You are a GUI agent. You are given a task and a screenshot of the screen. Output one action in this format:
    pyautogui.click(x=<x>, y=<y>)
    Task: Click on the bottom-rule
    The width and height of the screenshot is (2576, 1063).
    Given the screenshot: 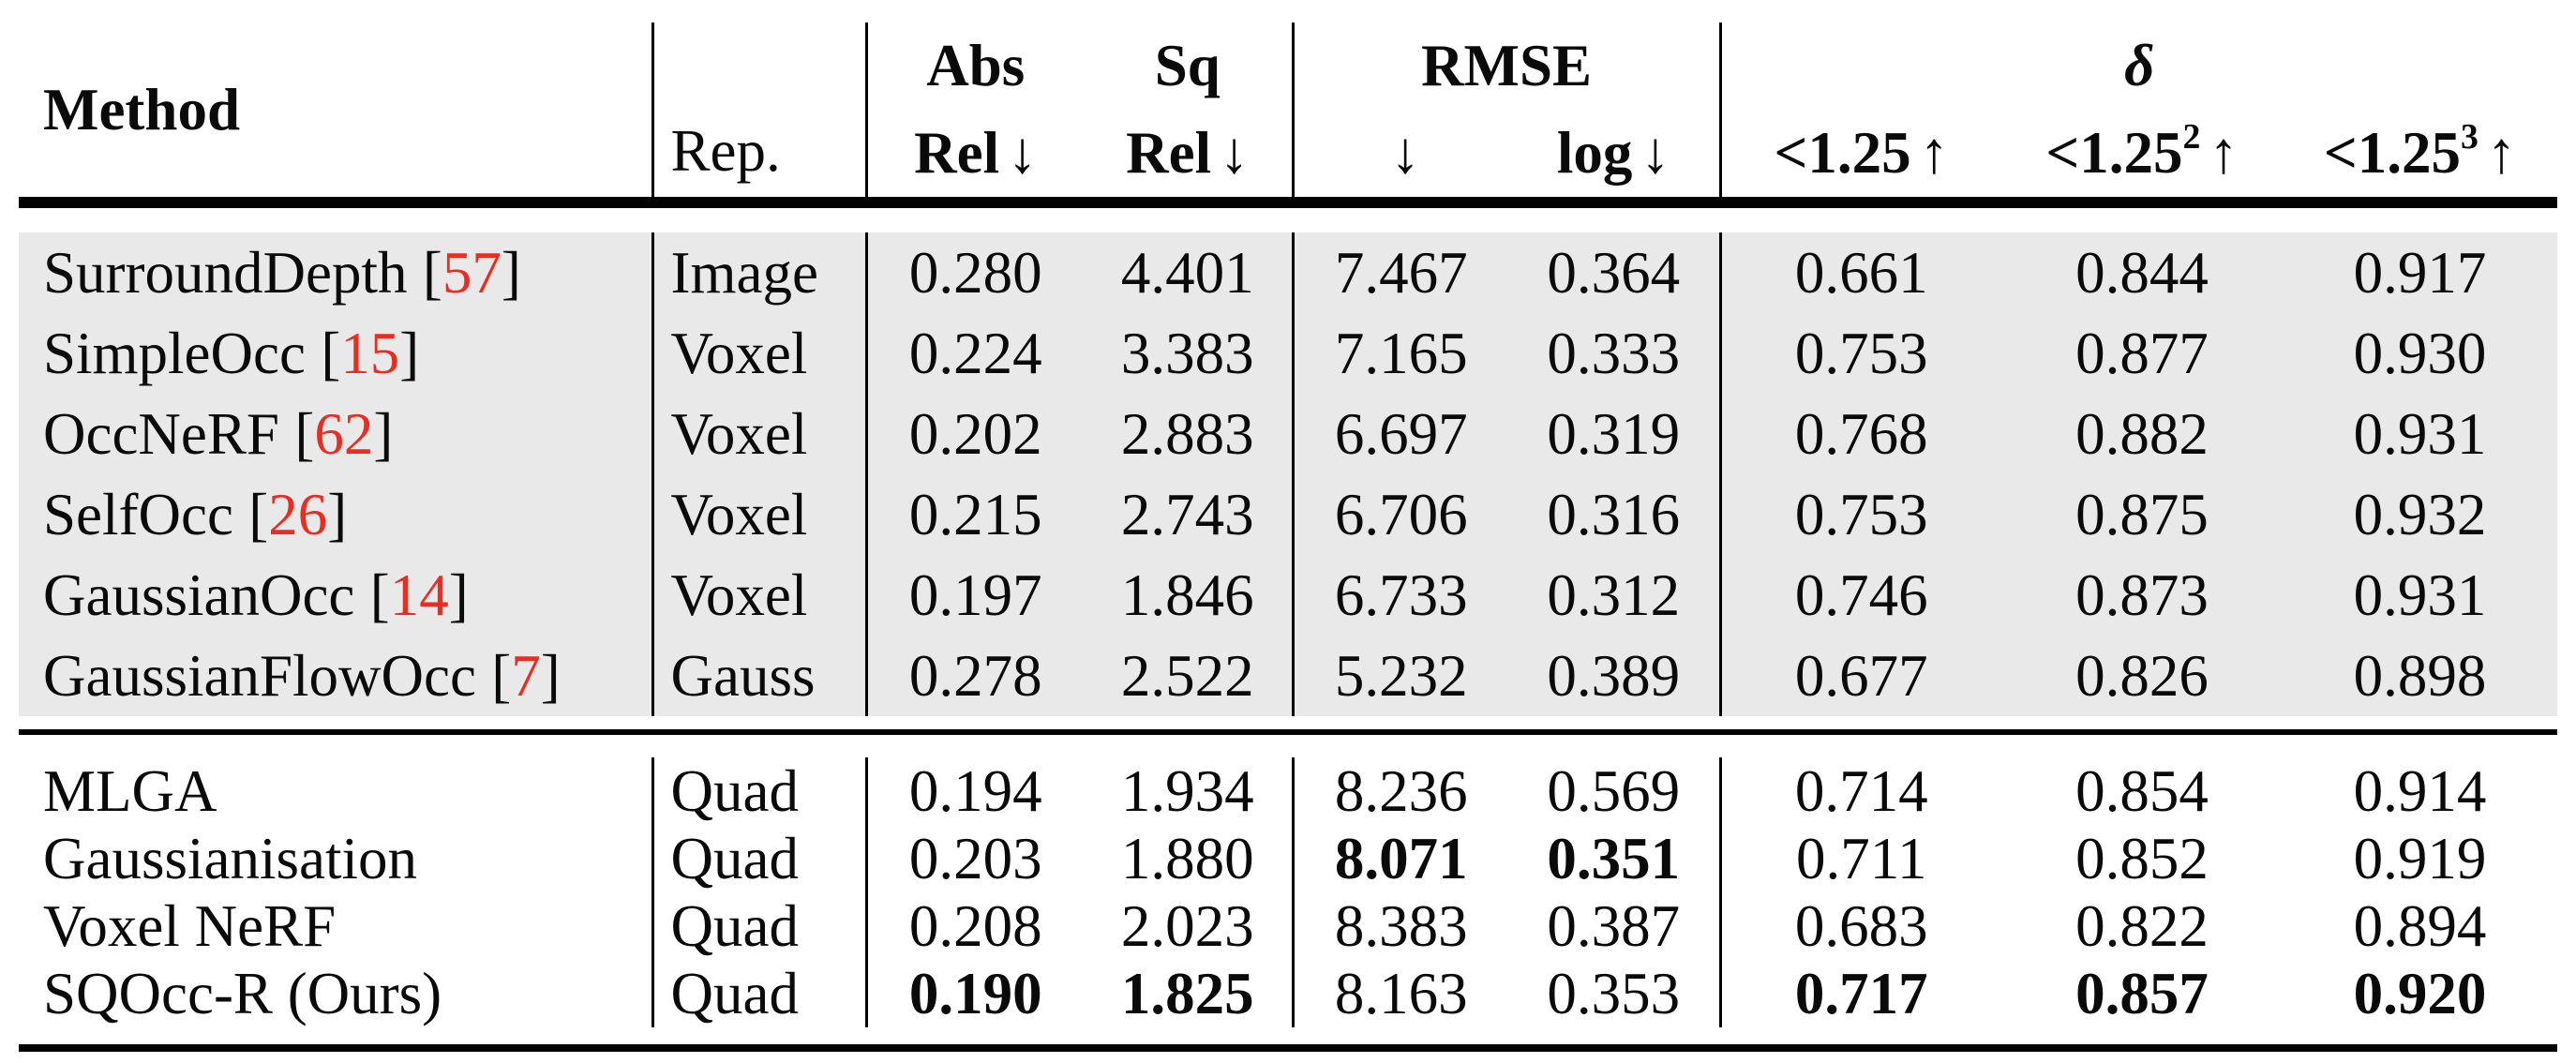 What is the action you would take?
    pyautogui.click(x=1288, y=1039)
    